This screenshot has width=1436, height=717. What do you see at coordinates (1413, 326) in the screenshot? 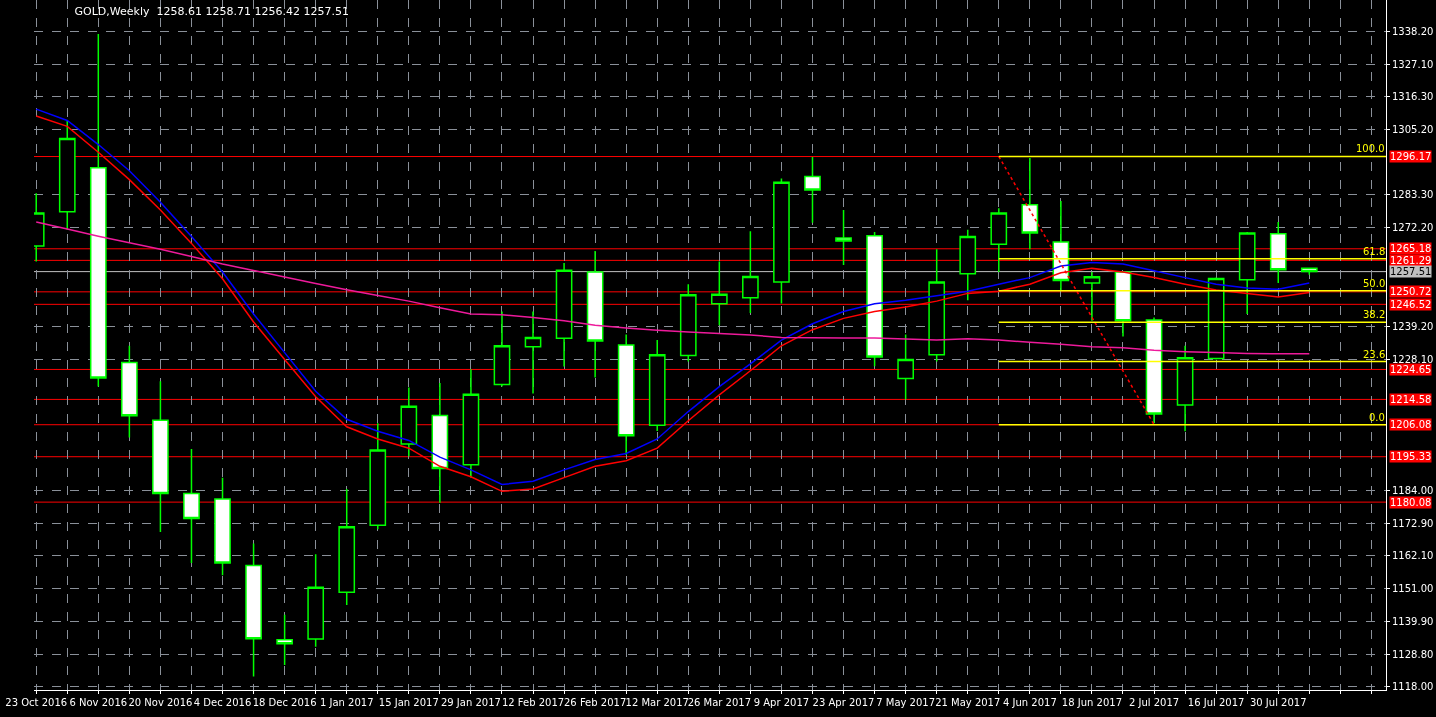
I see `y-tick-label: 1239.20` at bounding box center [1413, 326].